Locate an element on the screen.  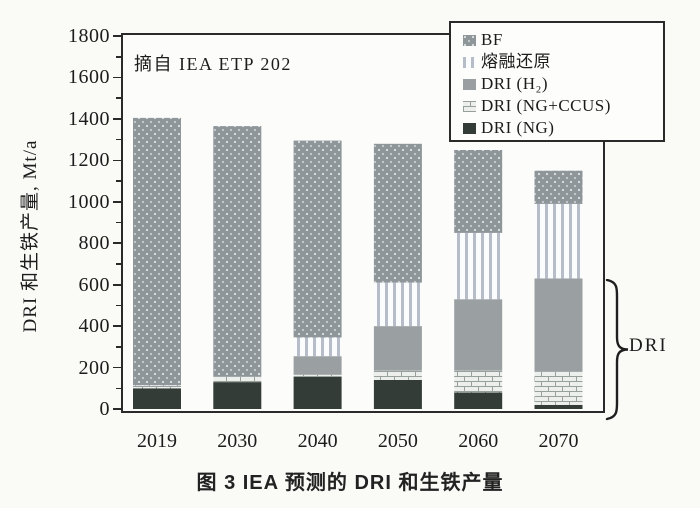
y-tick-label-1800: 1800 is located at coordinates (89, 36).